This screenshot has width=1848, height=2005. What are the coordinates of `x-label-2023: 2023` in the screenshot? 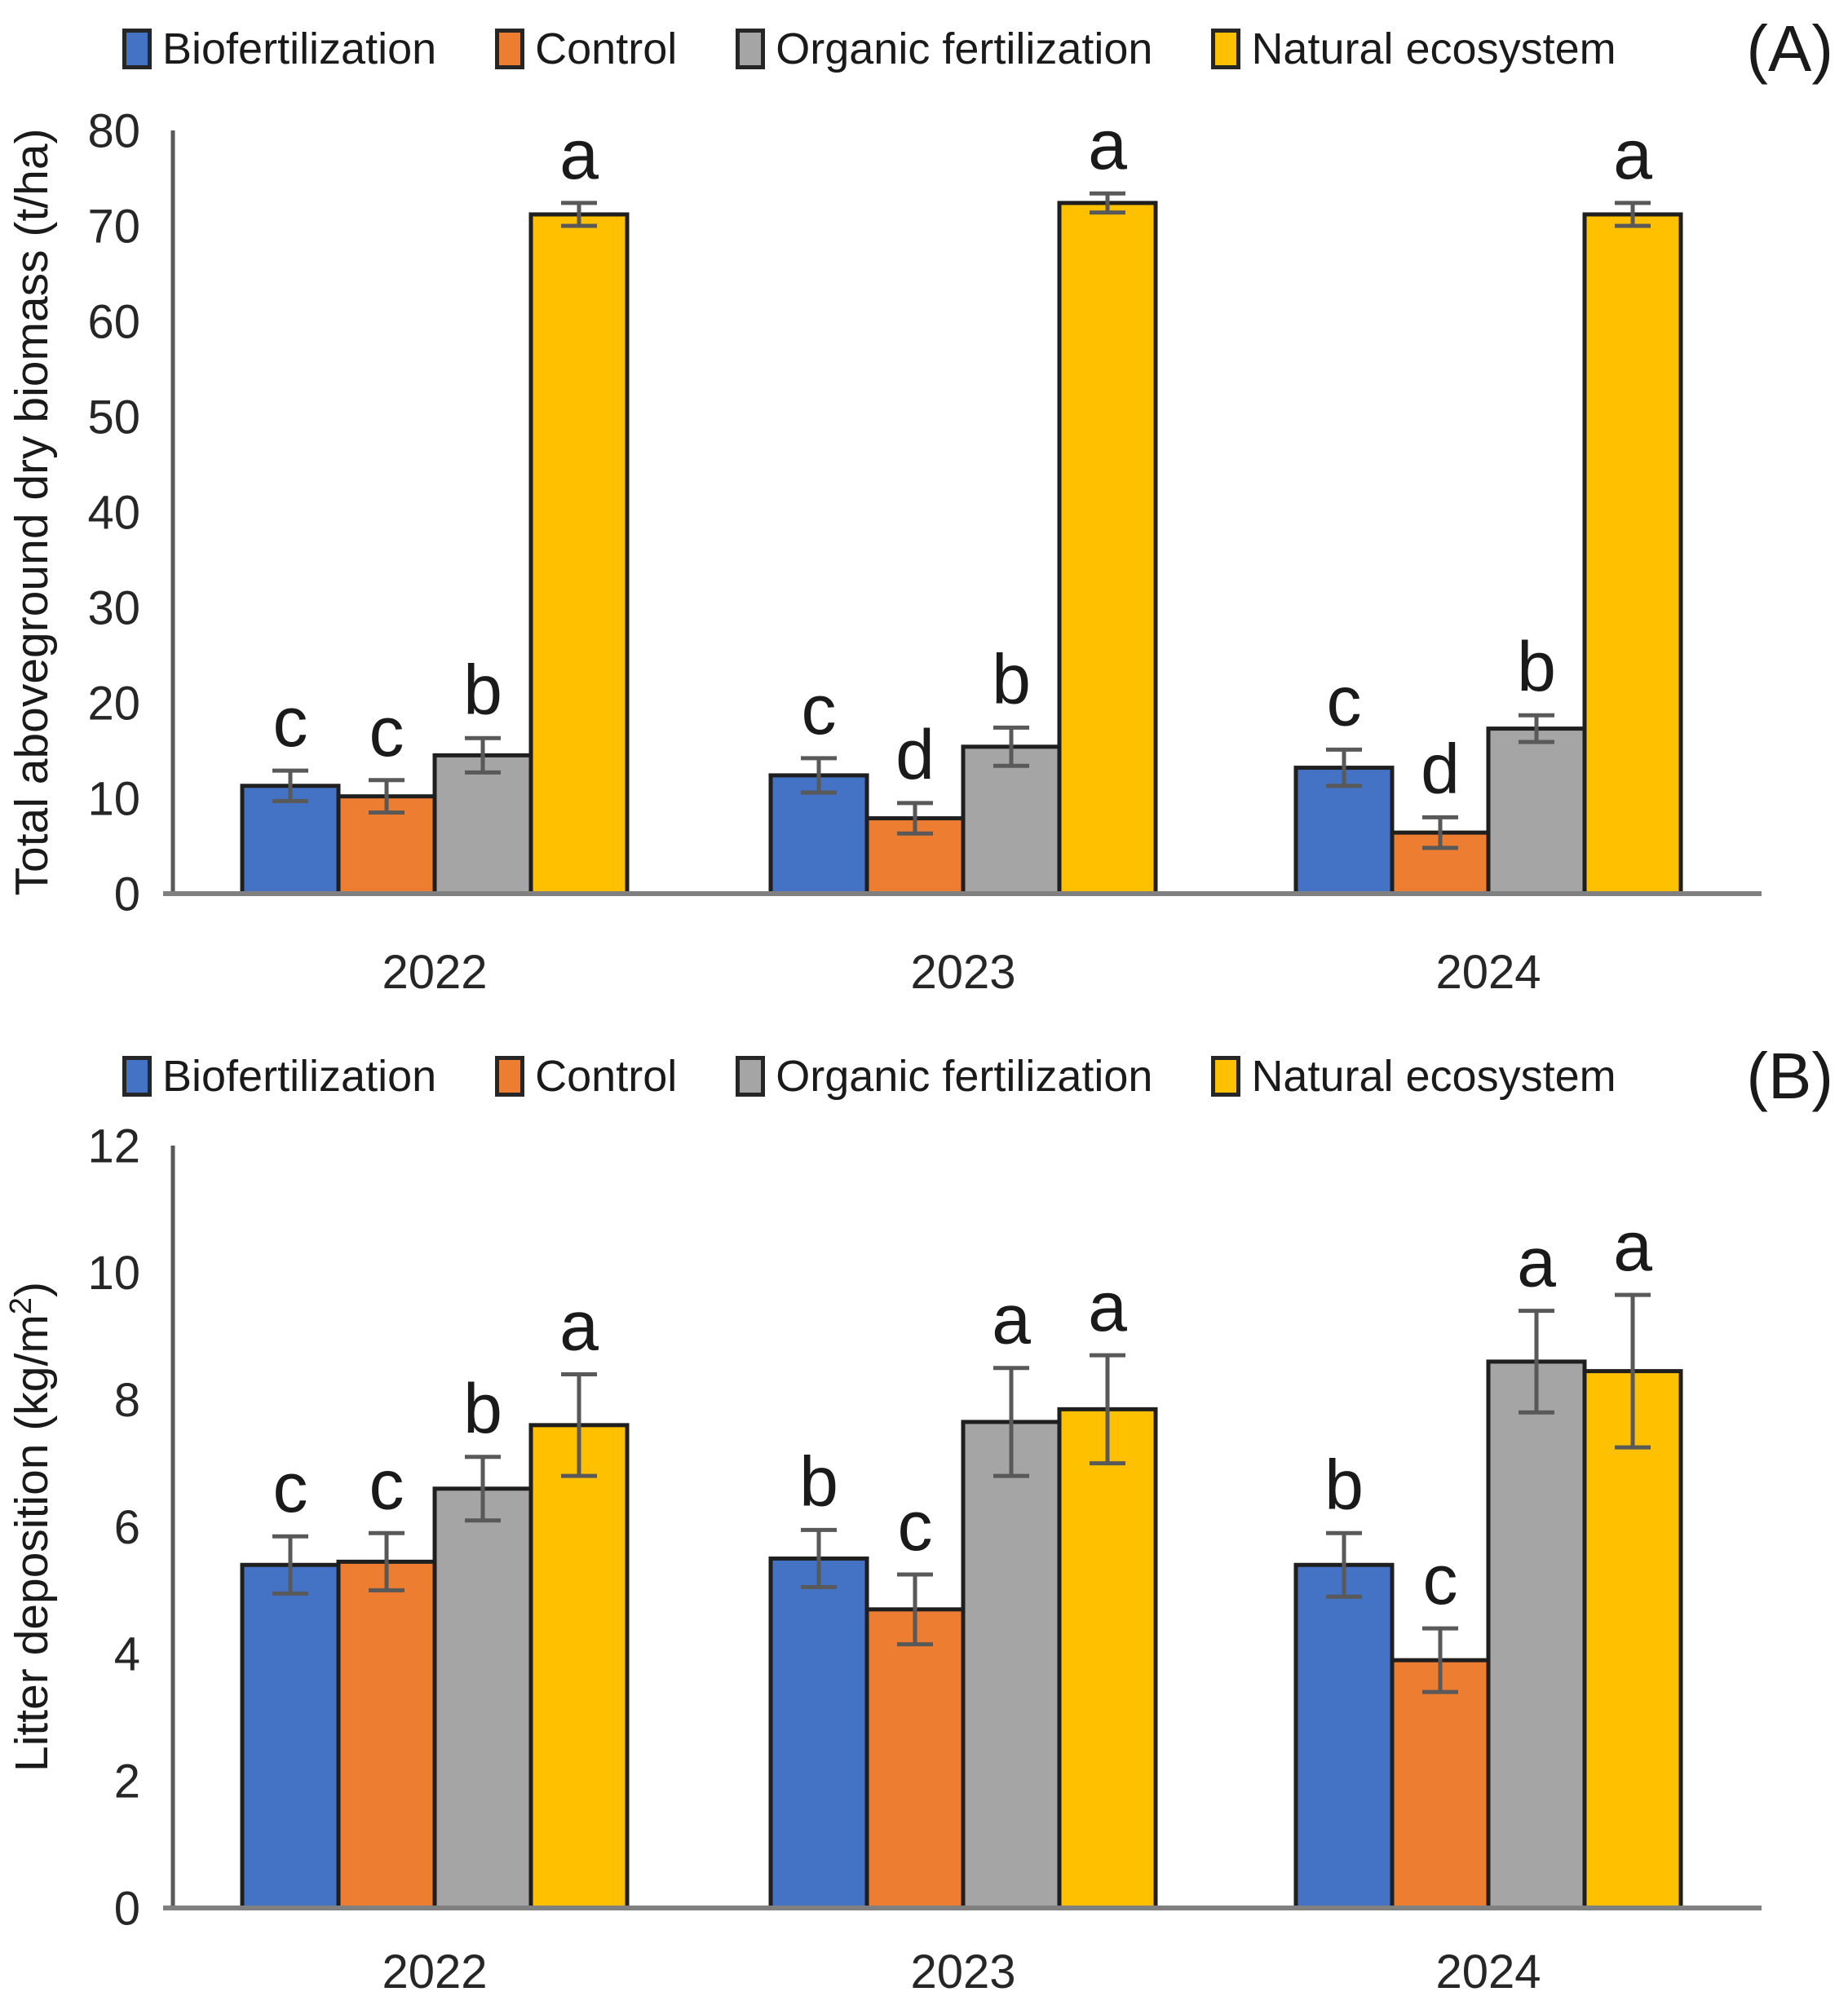 It's located at (963, 1972).